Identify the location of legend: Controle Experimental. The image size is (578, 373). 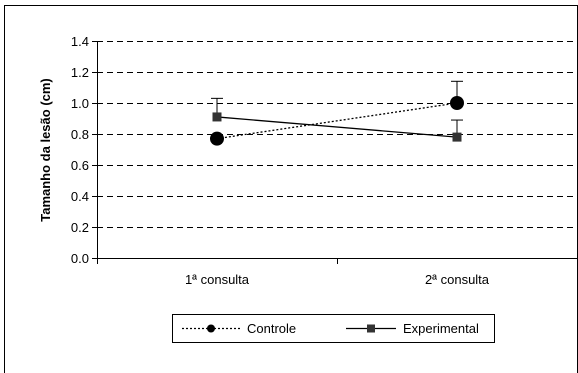
(333, 328).